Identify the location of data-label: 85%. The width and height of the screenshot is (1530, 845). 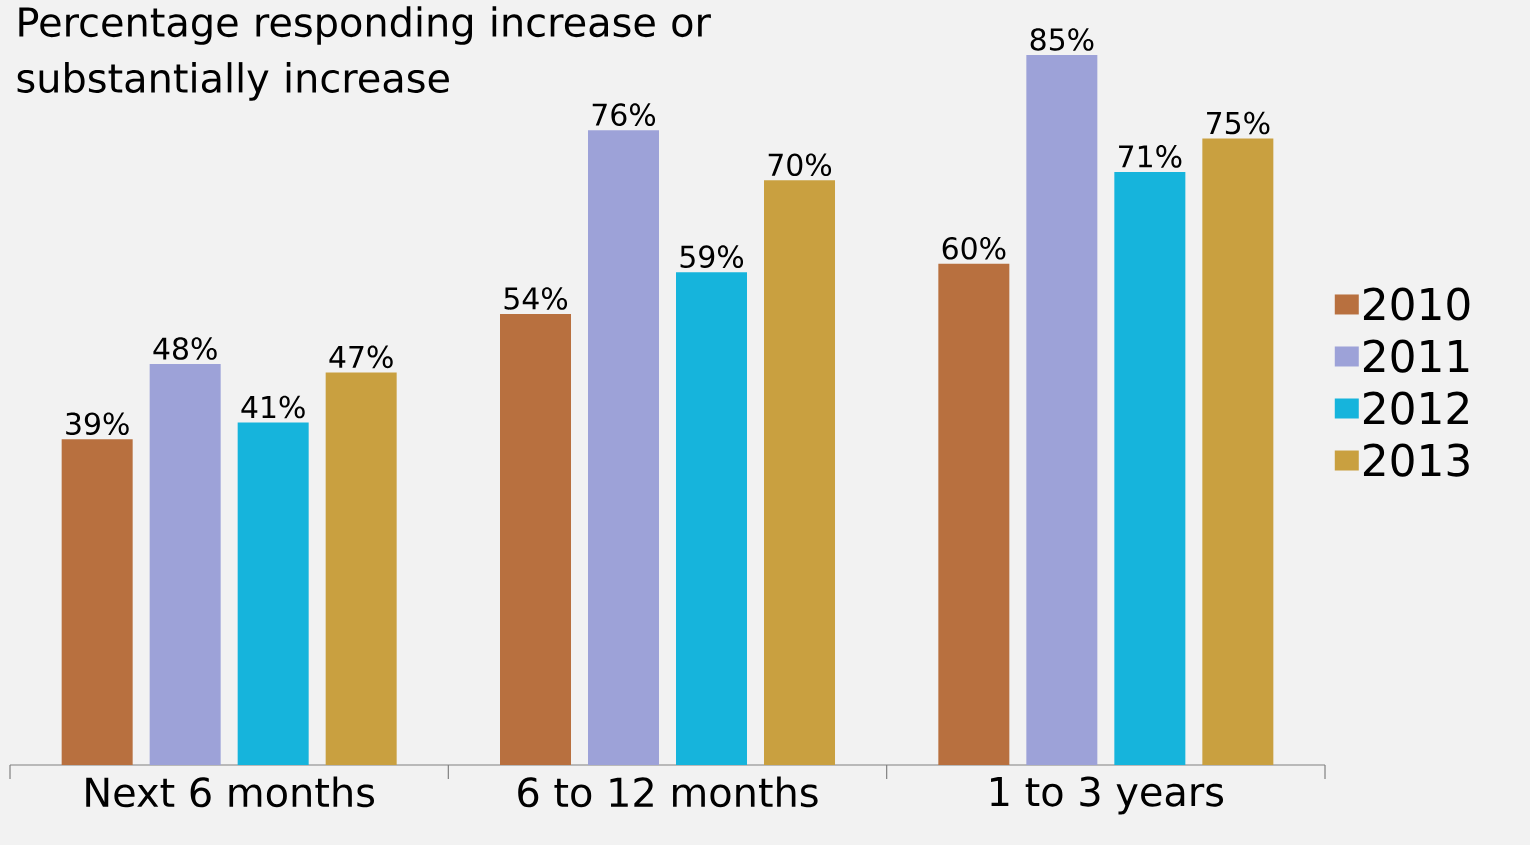
(1062, 39).